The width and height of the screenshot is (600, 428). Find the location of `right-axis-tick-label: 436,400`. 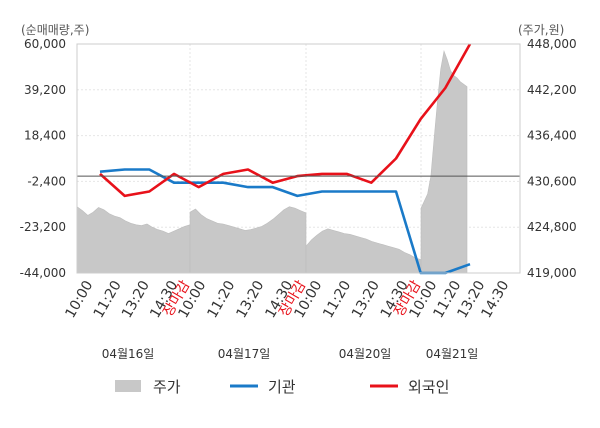

right-axis-tick-label: 436,400 is located at coordinates (552, 136).